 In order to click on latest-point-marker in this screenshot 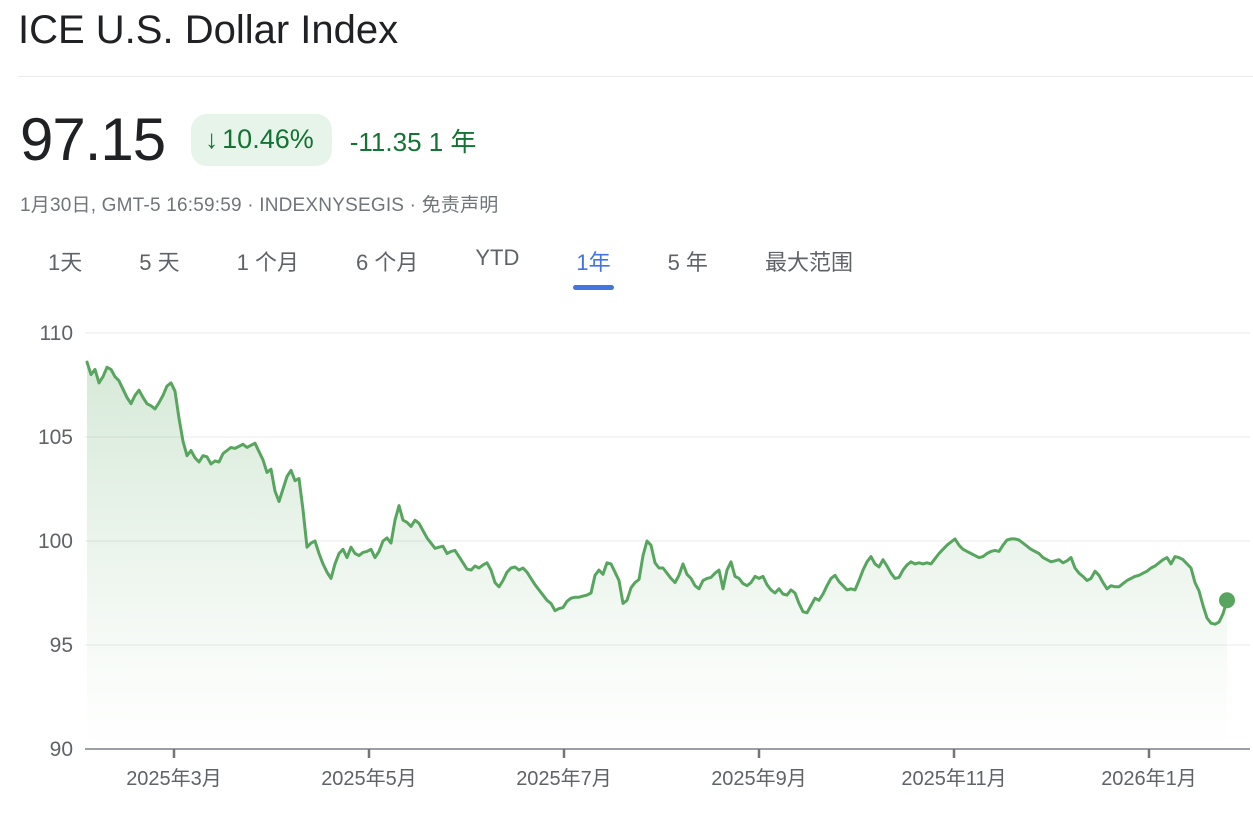, I will do `click(1227, 600)`.